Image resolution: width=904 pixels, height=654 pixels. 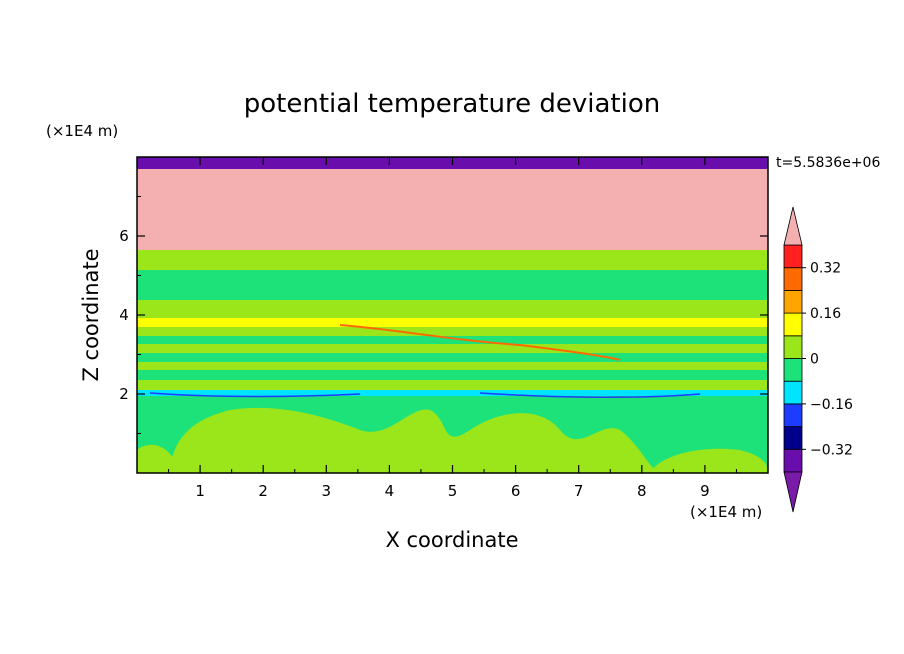 I want to click on x-tick-label: 8, so click(x=642, y=491).